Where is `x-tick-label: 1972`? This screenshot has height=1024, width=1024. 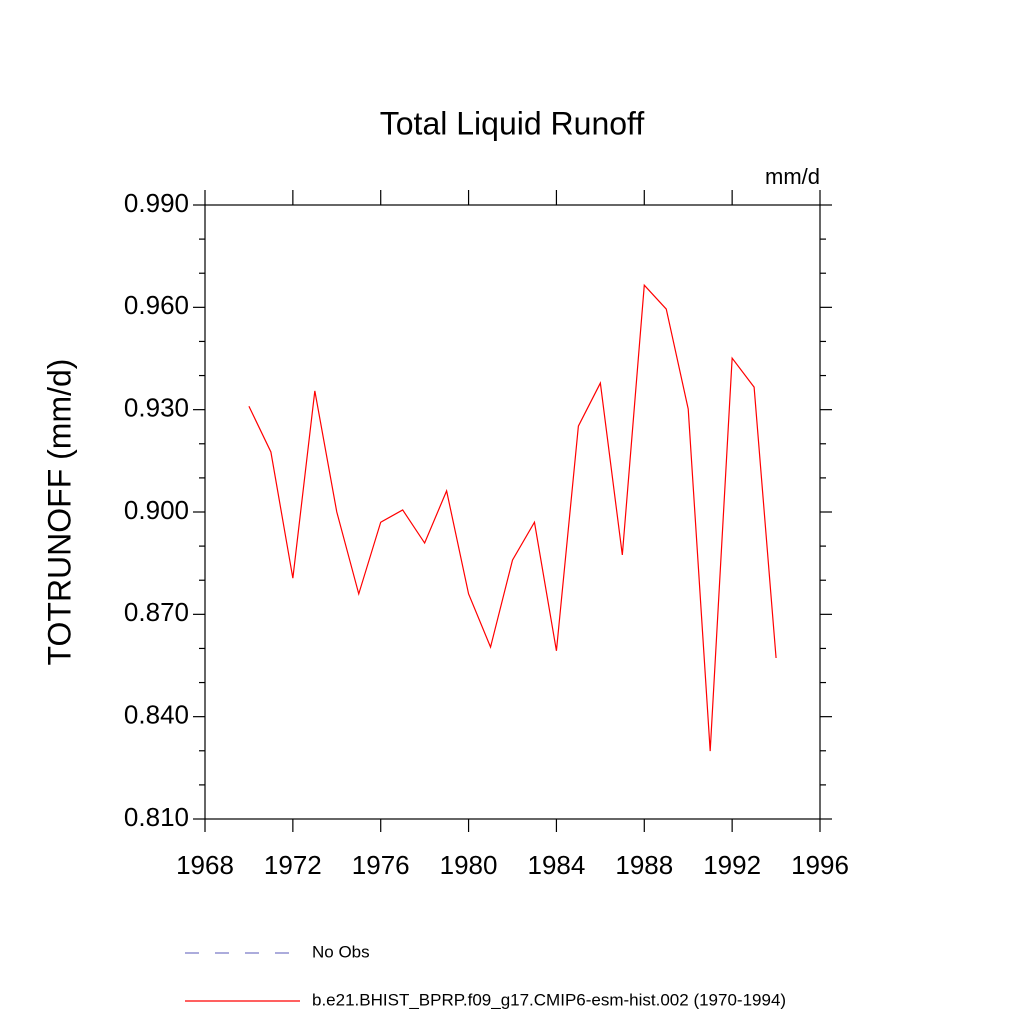
x-tick-label: 1972 is located at coordinates (293, 865).